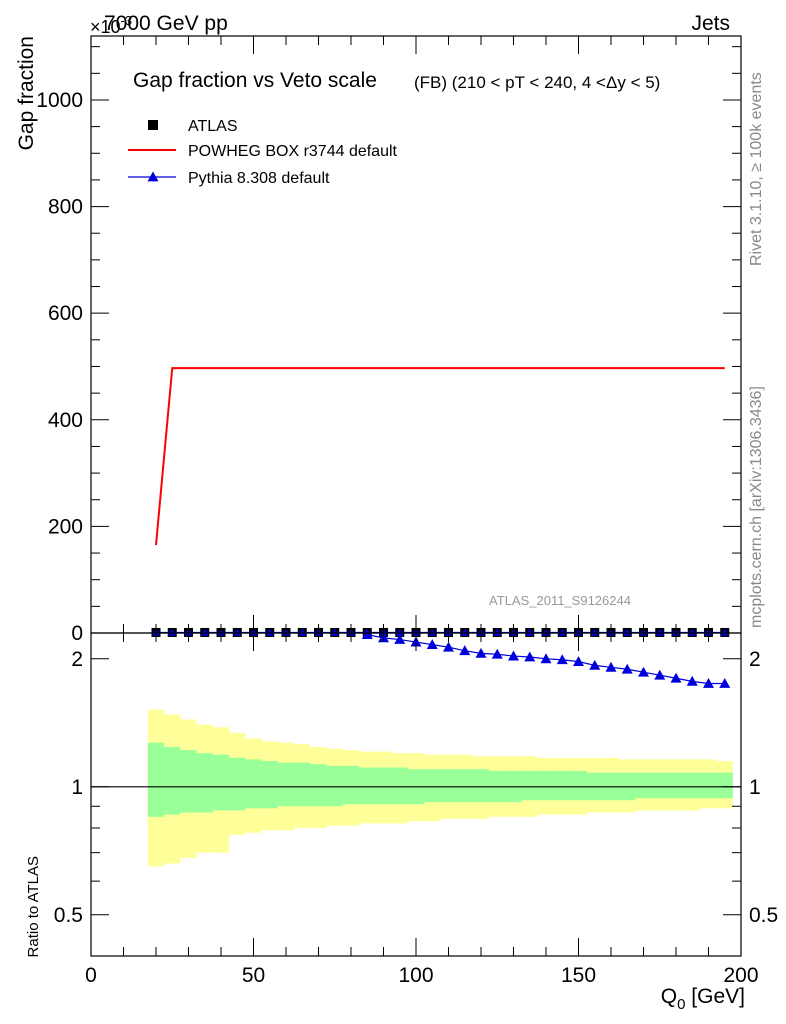  I want to click on x-axis-label: Q0 [GeV], so click(703, 999).